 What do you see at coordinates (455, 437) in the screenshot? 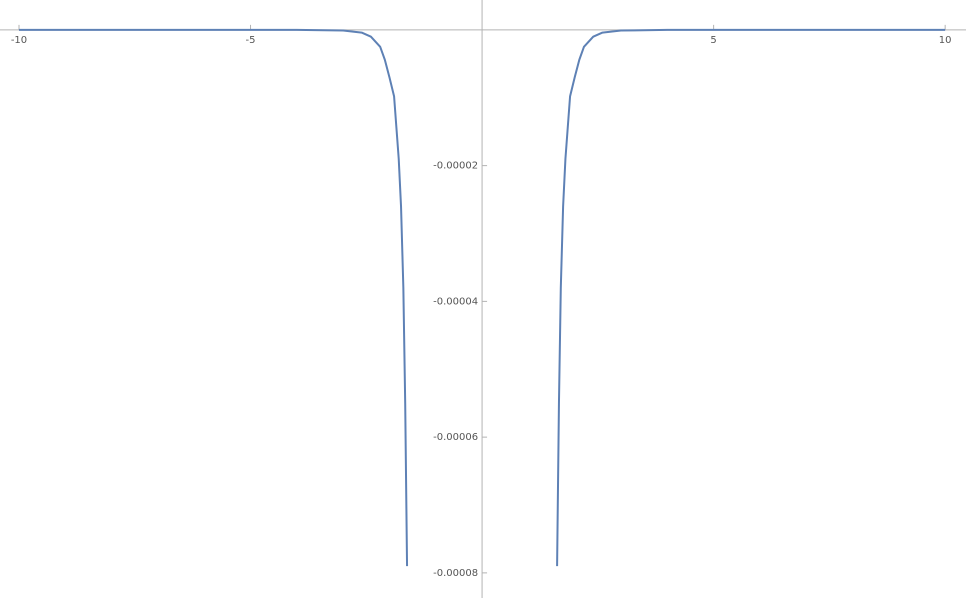
I see `y-tick-label: -0.00006` at bounding box center [455, 437].